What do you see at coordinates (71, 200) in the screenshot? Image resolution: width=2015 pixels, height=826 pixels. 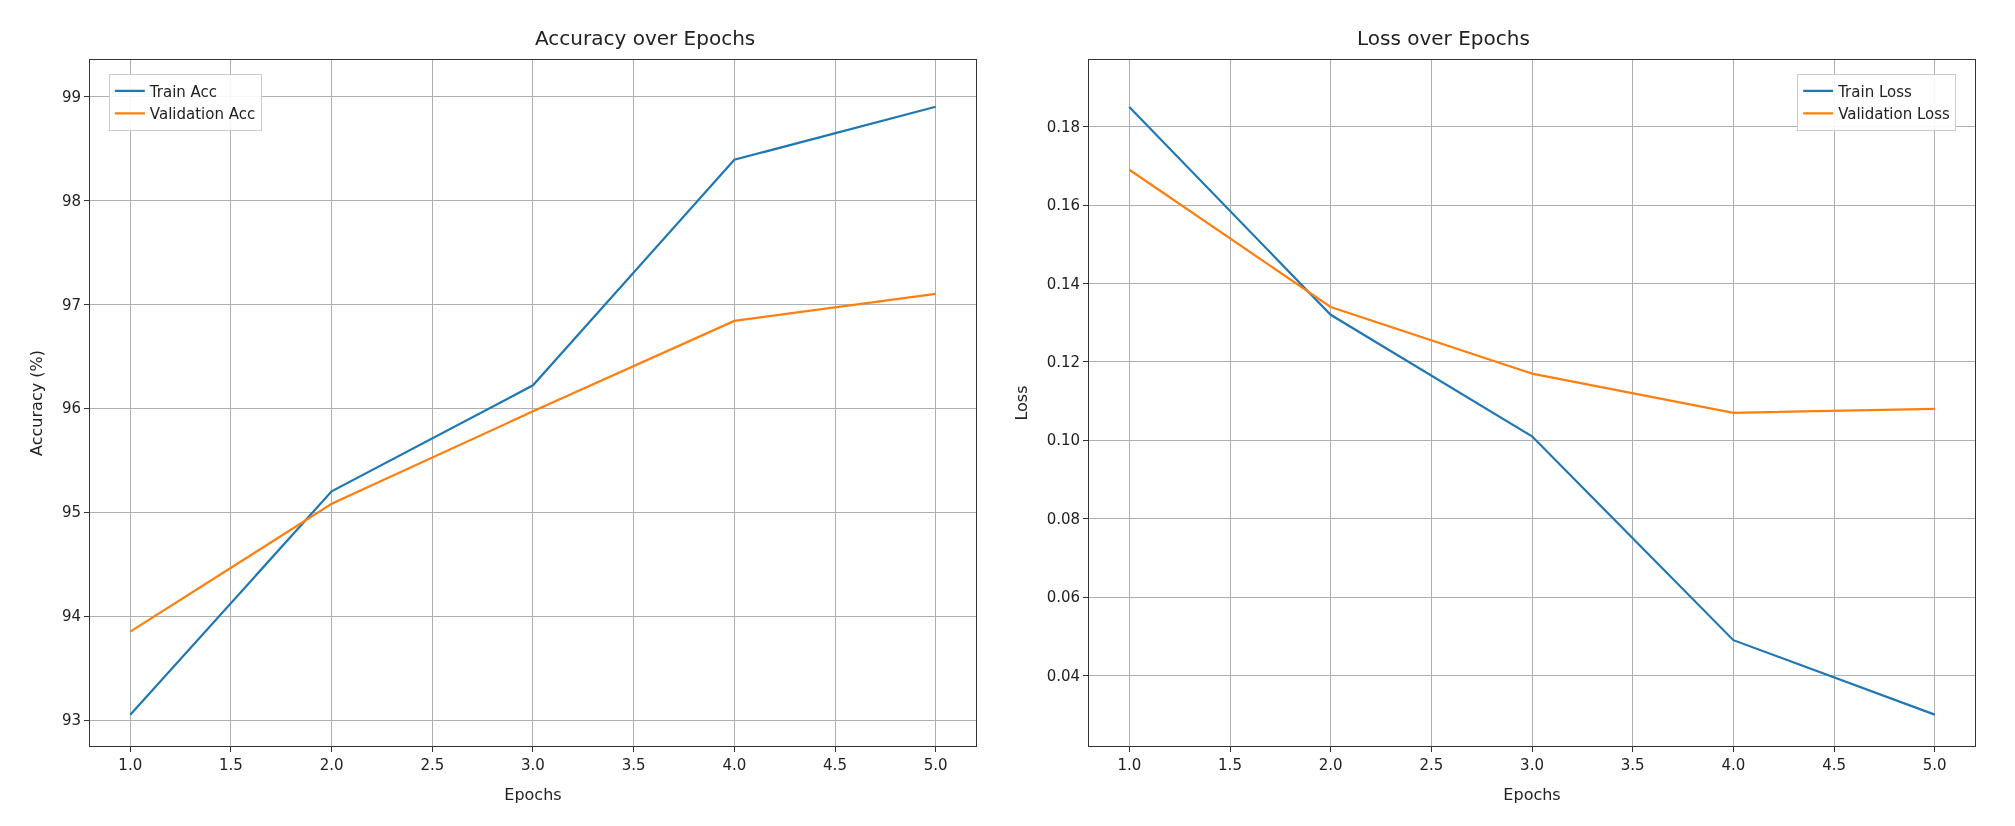 I see `y-tick-label: 98` at bounding box center [71, 200].